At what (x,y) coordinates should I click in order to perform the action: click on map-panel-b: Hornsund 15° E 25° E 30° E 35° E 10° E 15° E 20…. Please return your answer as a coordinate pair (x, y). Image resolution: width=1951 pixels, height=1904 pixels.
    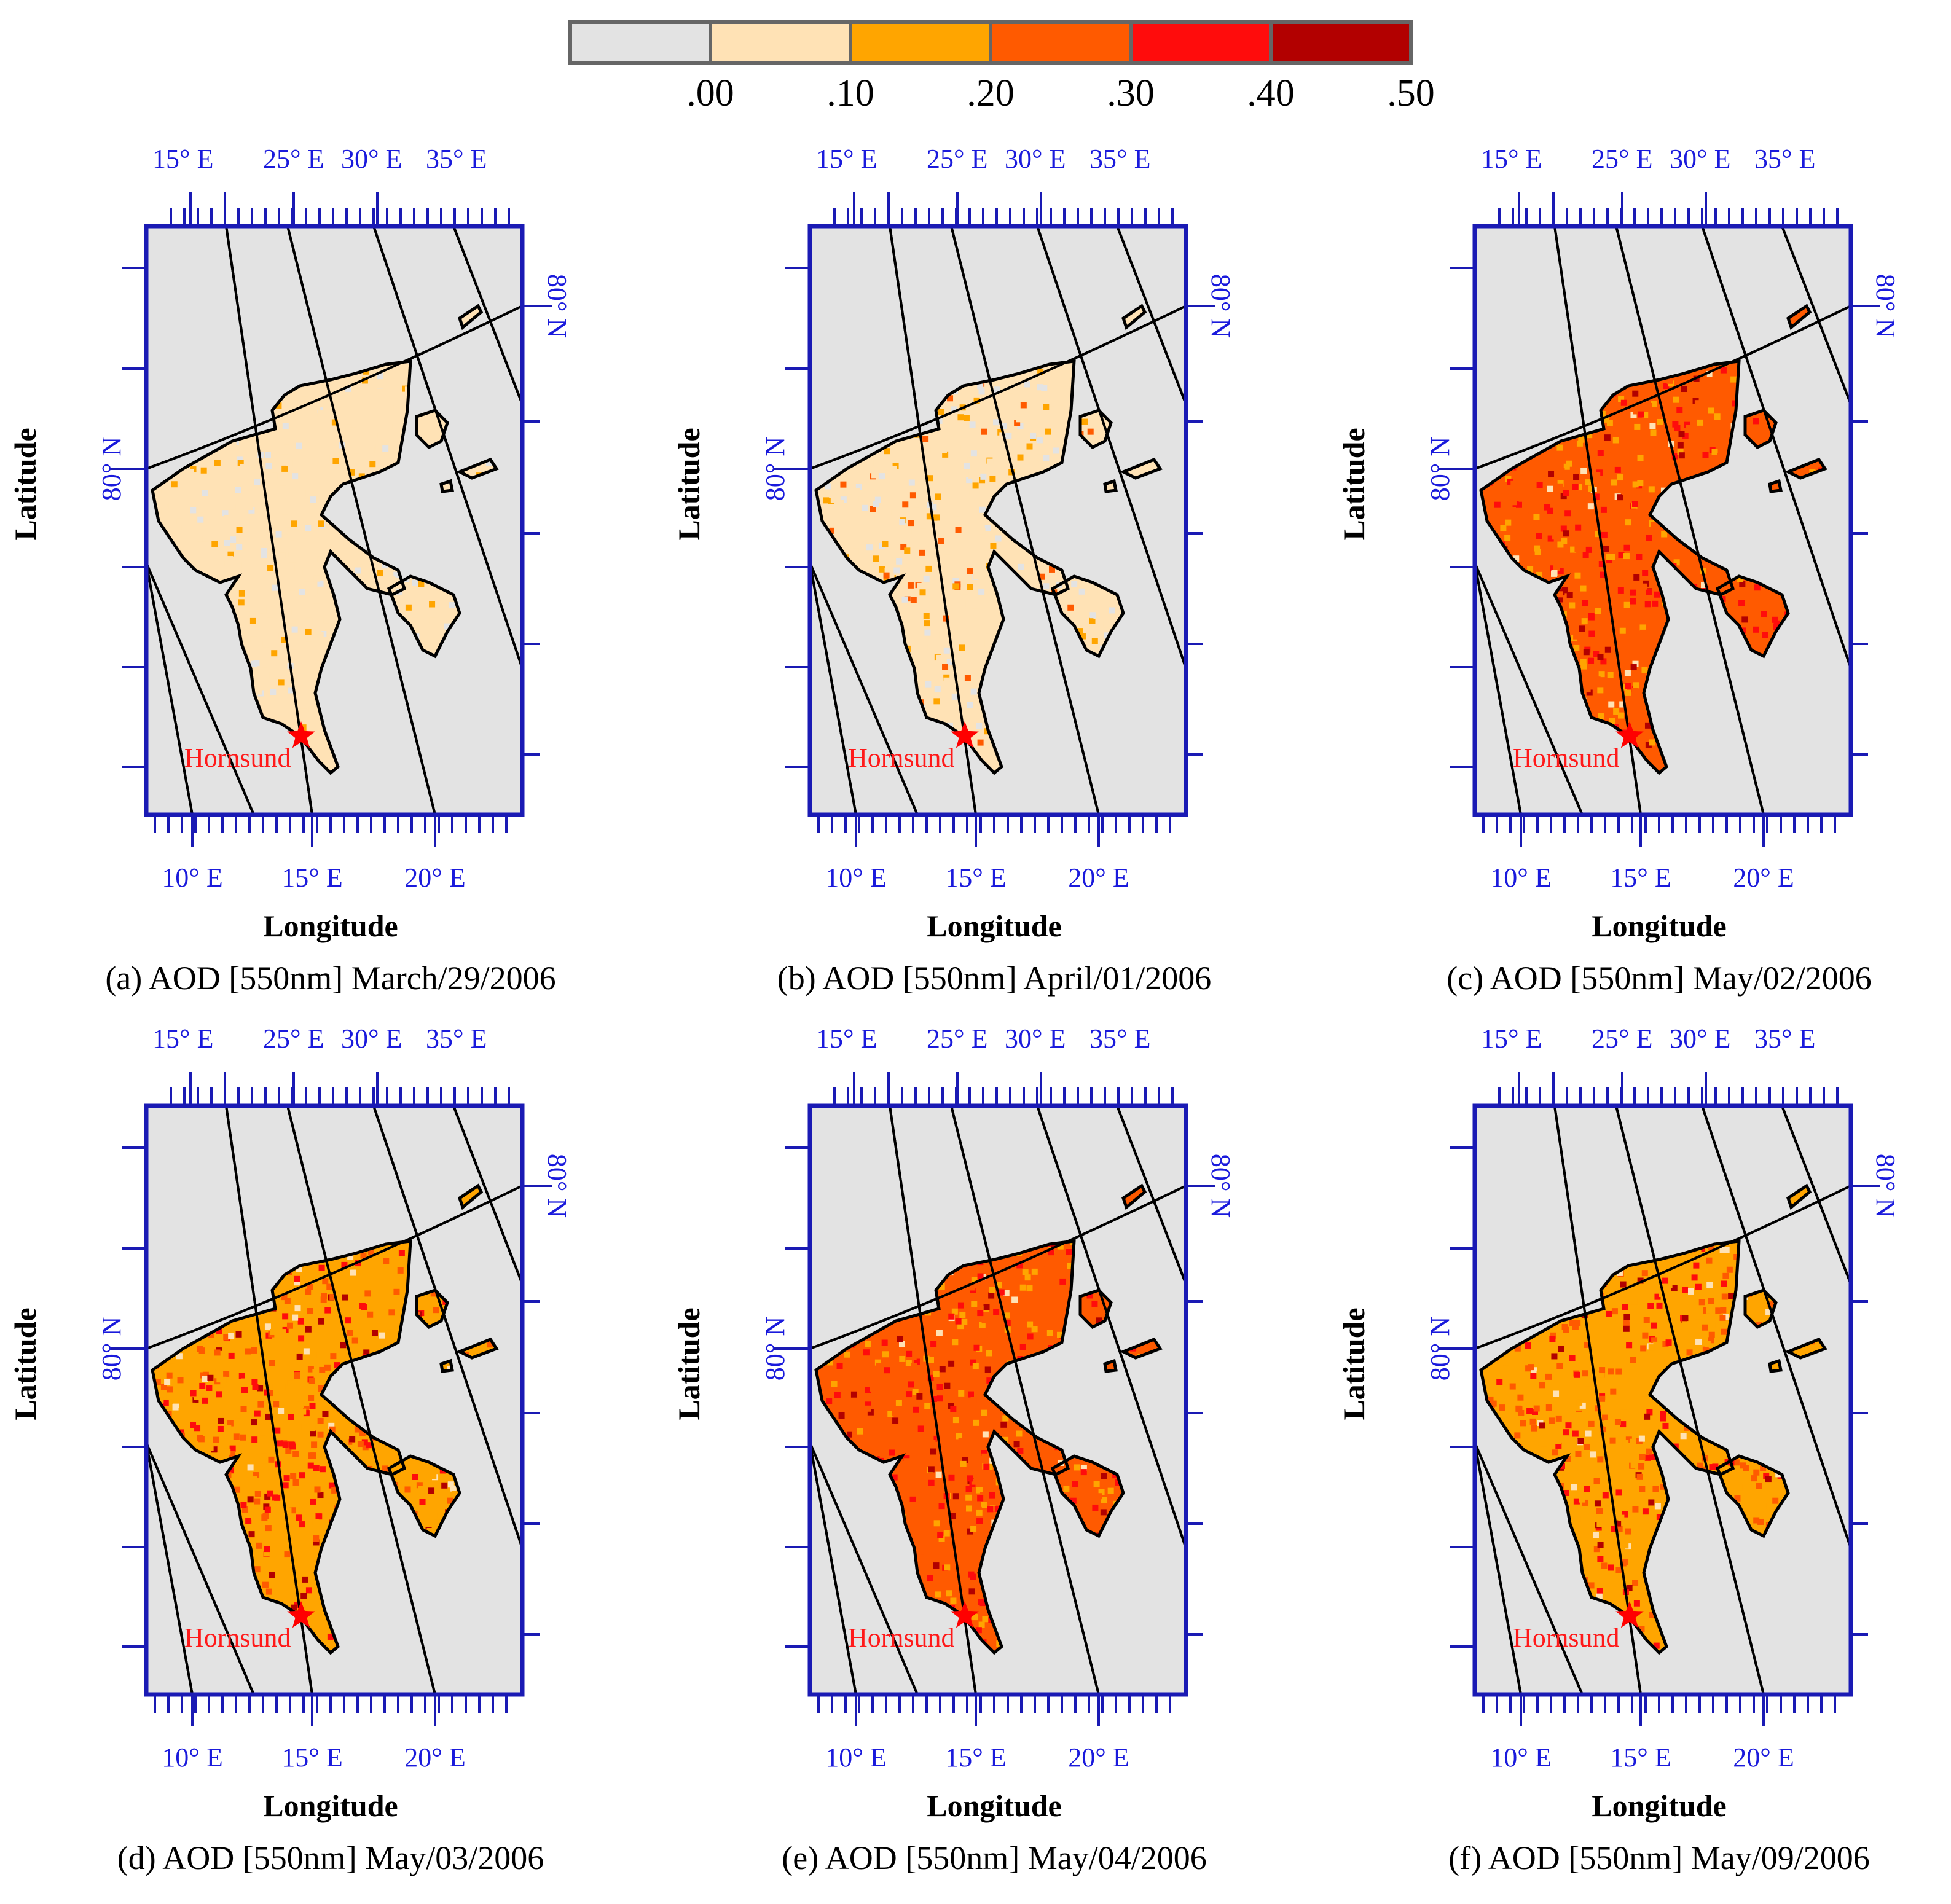
    Looking at the image, I should click on (954, 570).